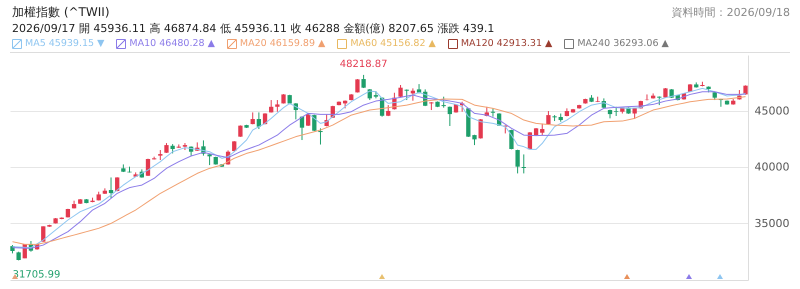  What do you see at coordinates (772, 167) in the screenshot?
I see `y-tick-label: 40000` at bounding box center [772, 167].